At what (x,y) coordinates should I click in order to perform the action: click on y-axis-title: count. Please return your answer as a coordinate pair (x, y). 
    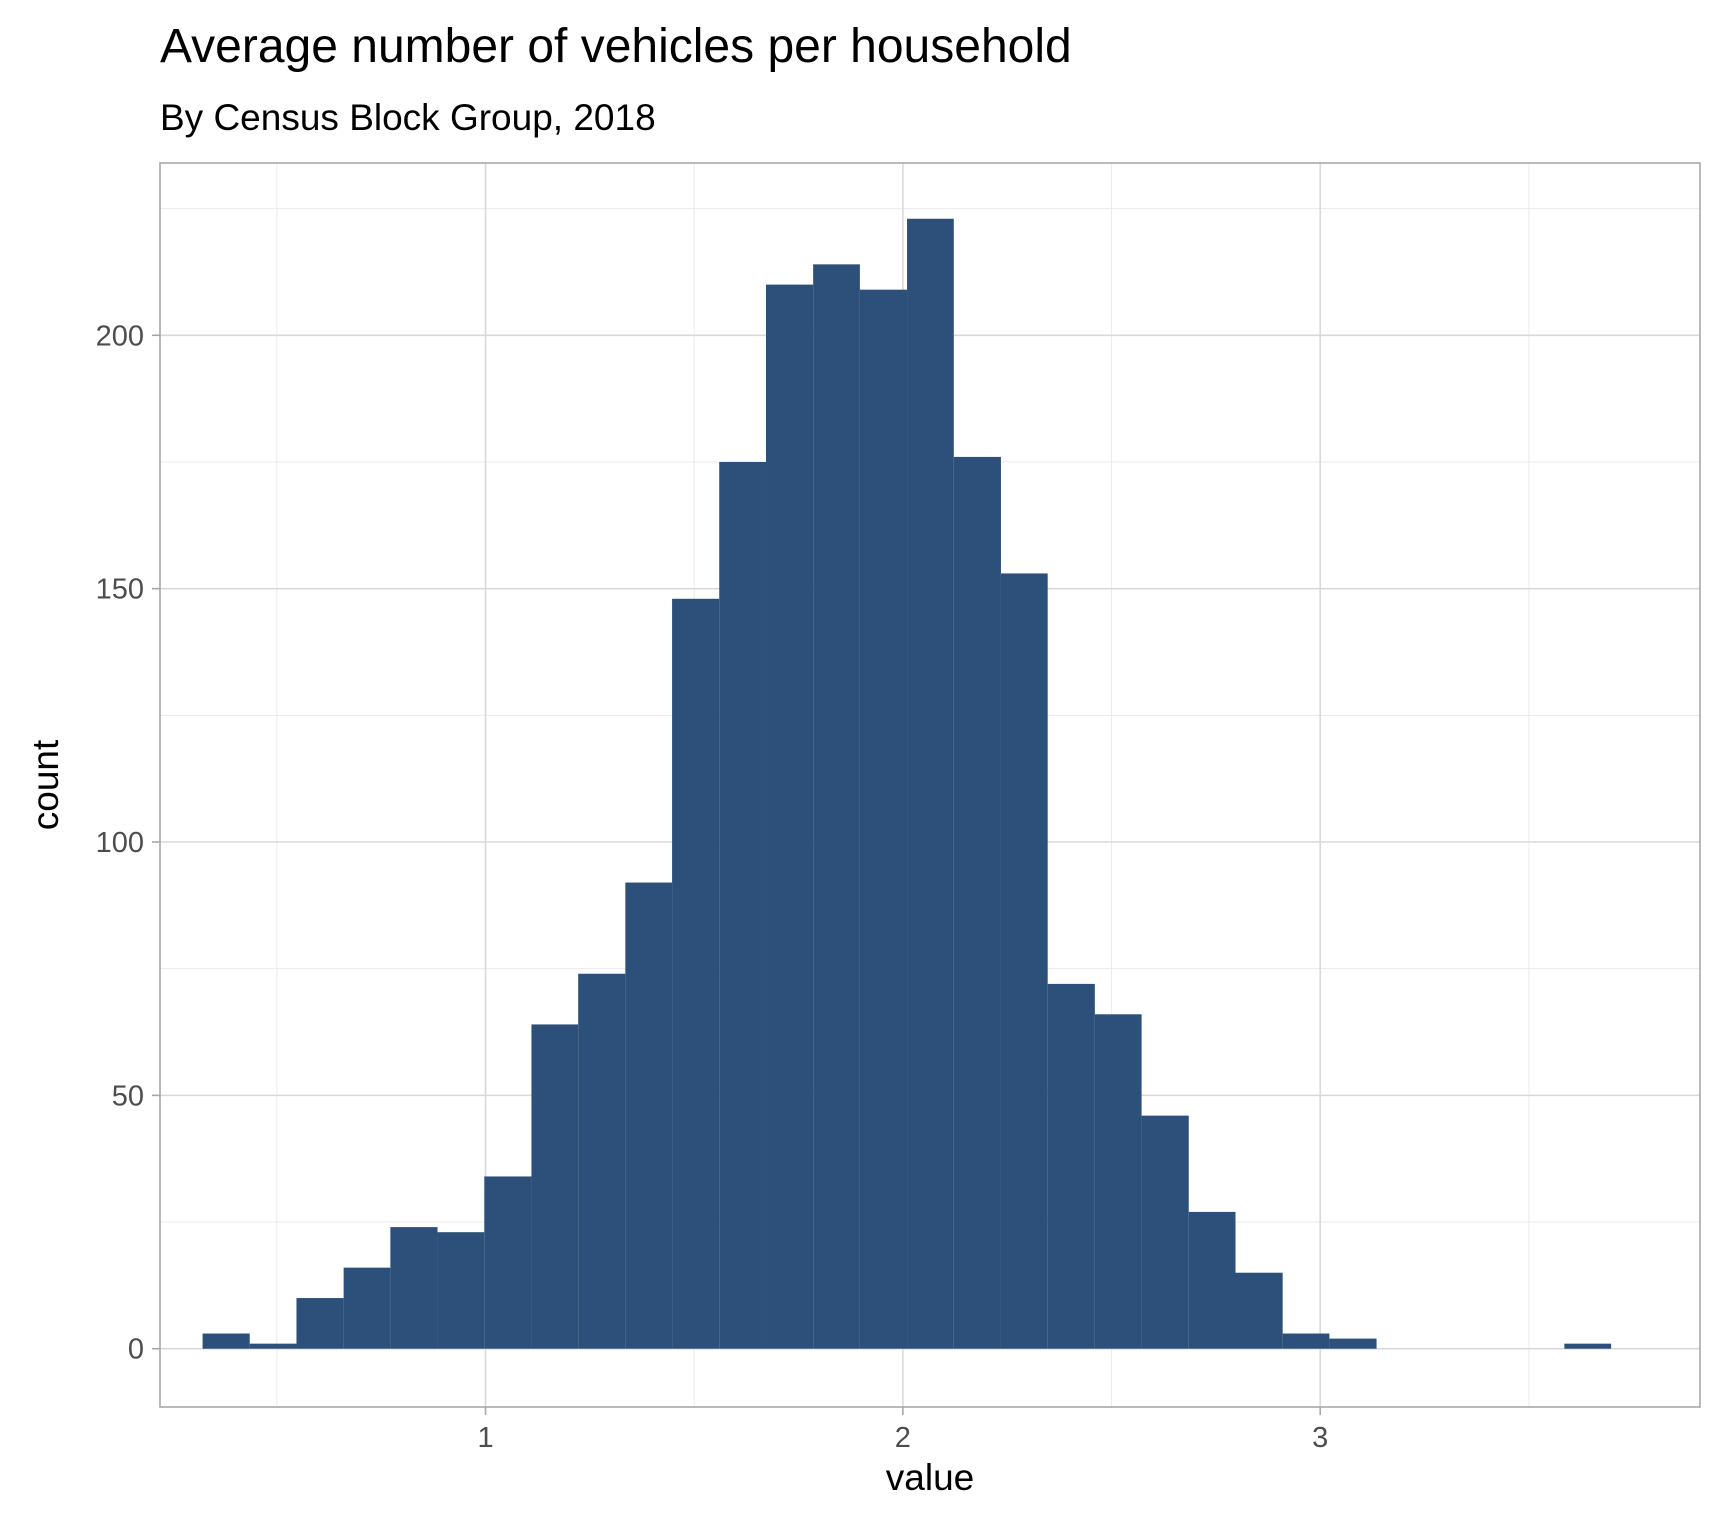
    Looking at the image, I should click on (45, 784).